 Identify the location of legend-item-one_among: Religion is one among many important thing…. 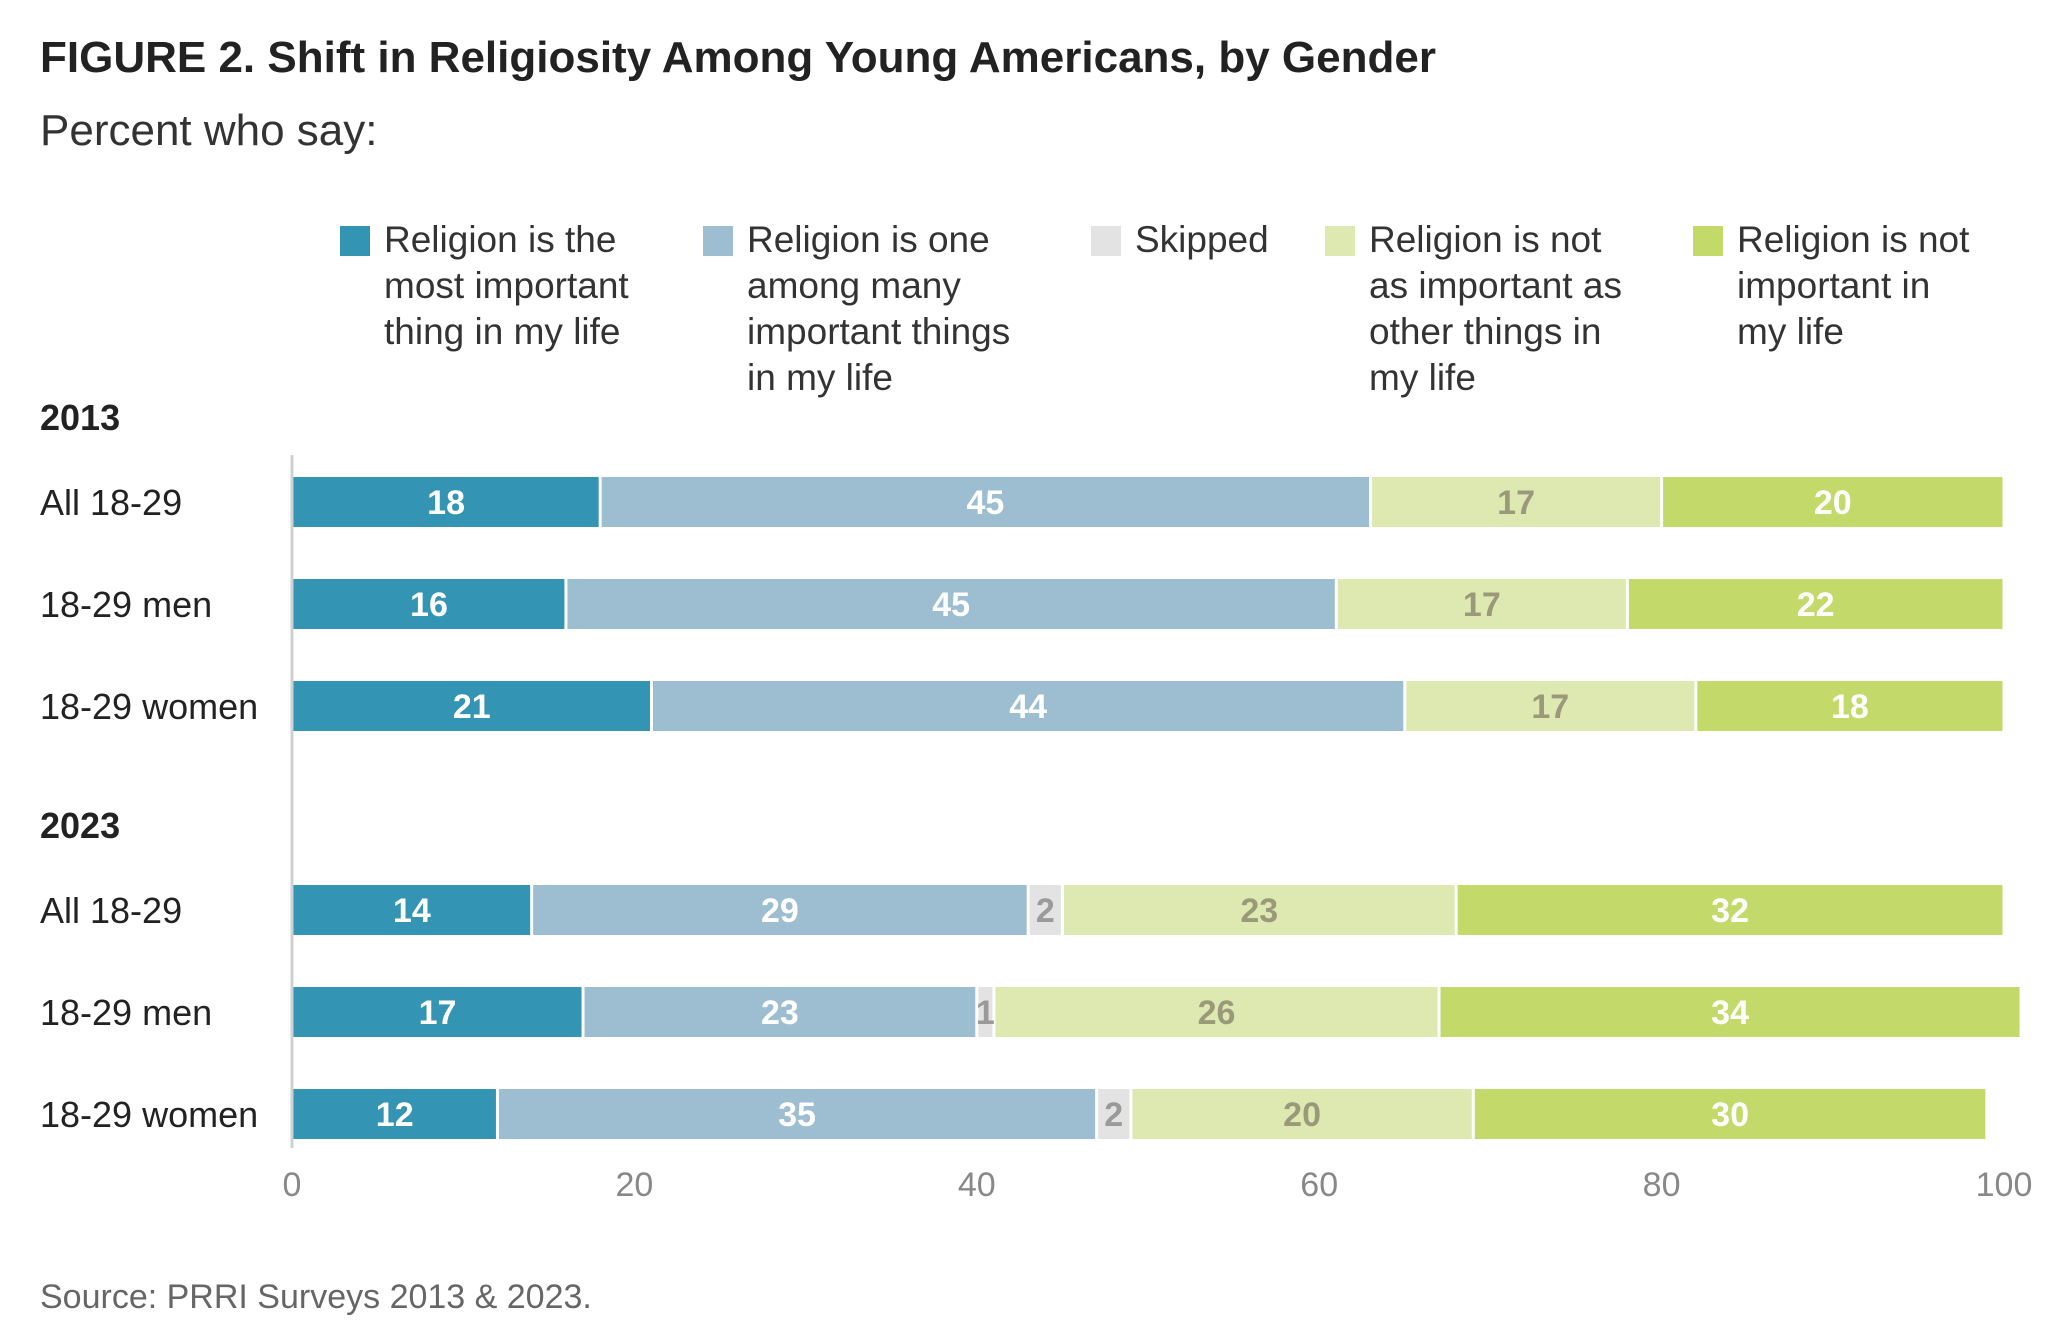
(856, 308).